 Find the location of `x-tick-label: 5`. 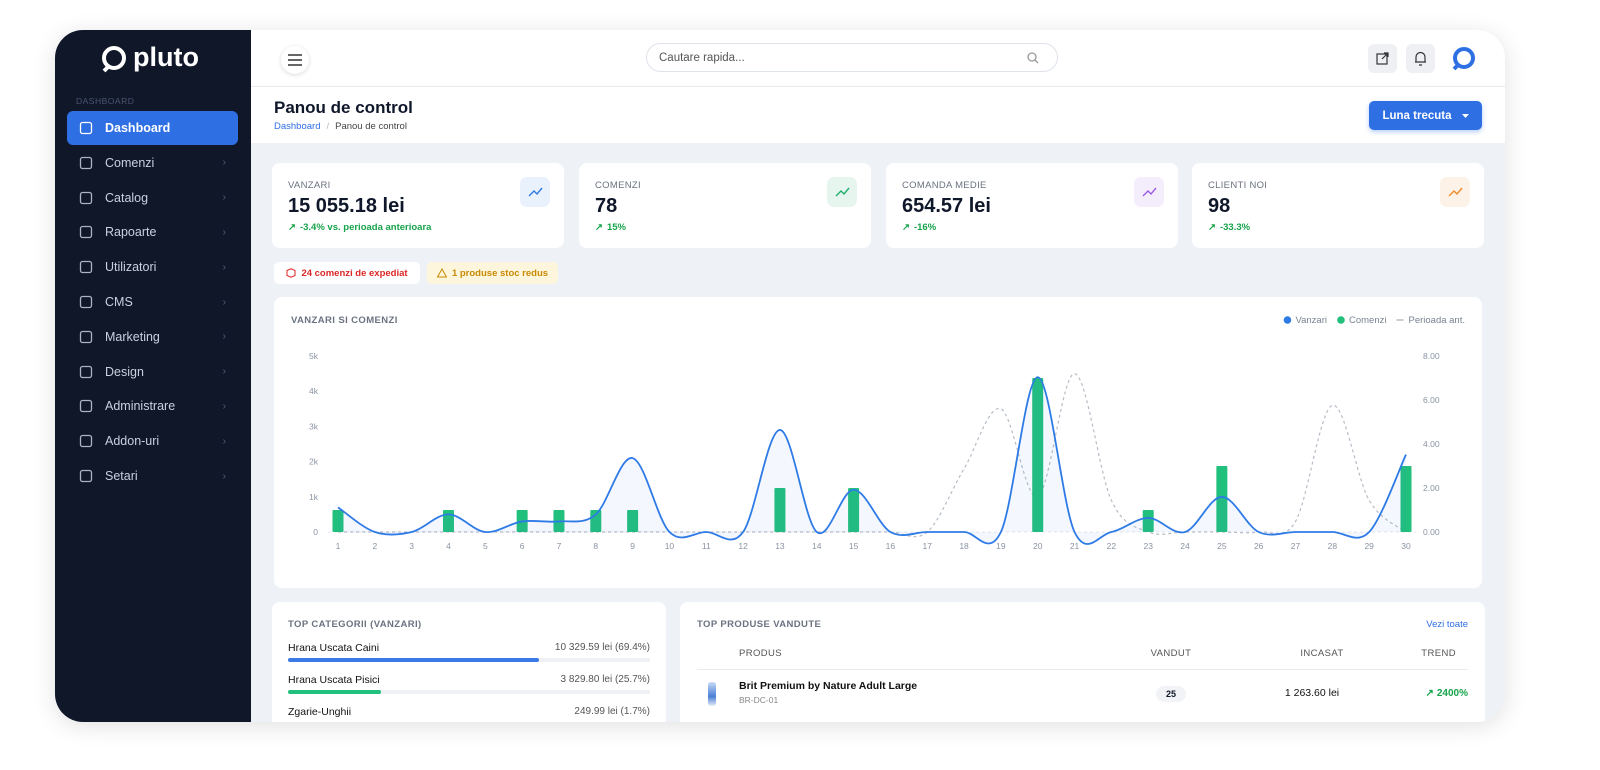

x-tick-label: 5 is located at coordinates (485, 546).